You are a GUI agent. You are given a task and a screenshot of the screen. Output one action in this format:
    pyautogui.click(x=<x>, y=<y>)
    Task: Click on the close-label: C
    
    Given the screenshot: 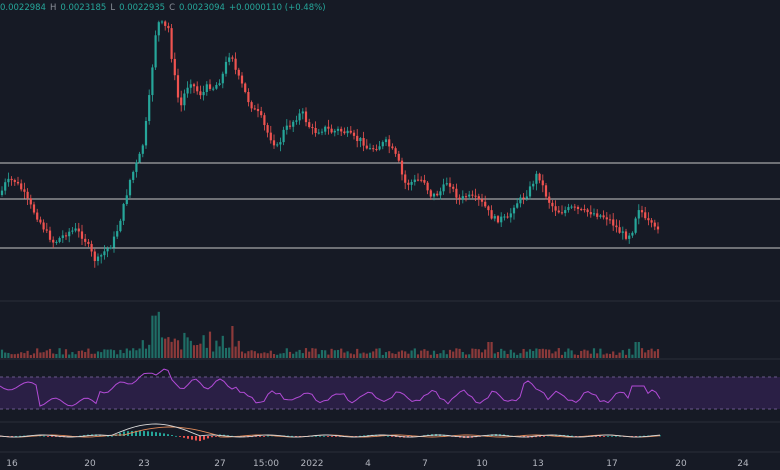 What is the action you would take?
    pyautogui.click(x=172, y=8)
    